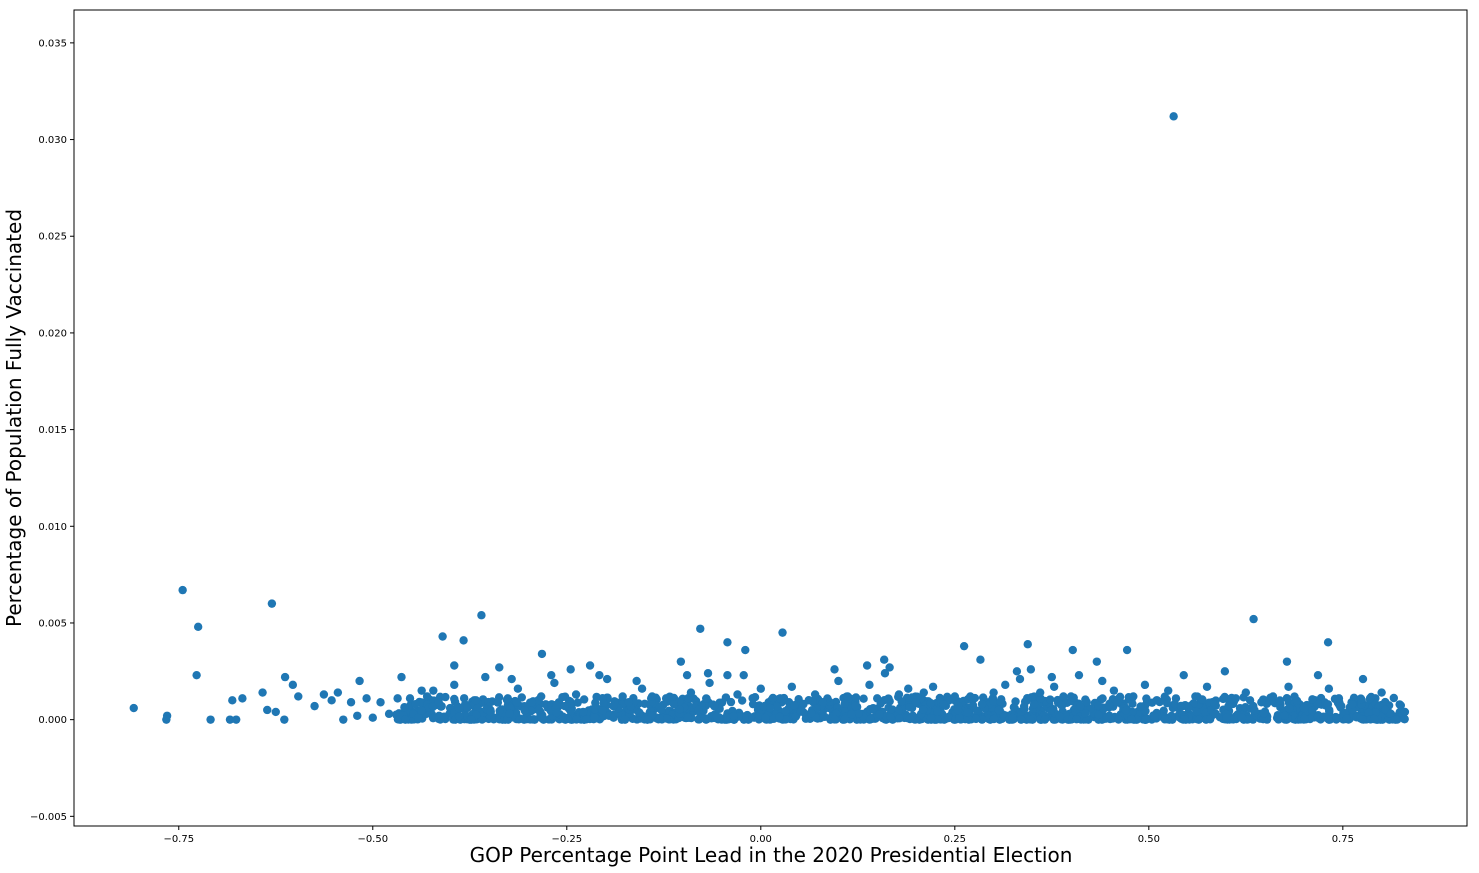 The height and width of the screenshot is (873, 1479). I want to click on x-axis: −0.75 −0.50 −0.25 0.00 0.25 0.50 0.75, so click(758, 835).